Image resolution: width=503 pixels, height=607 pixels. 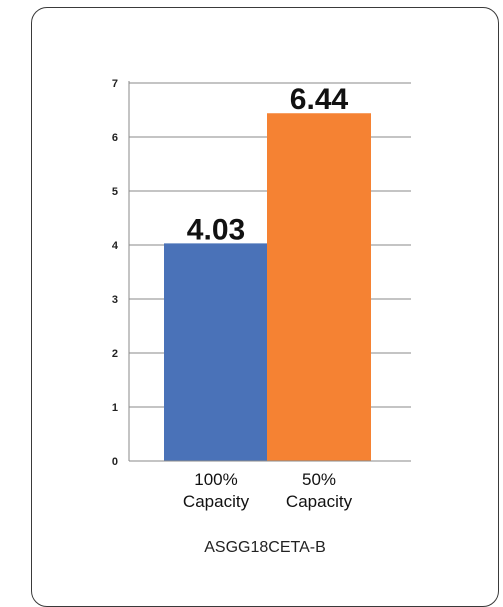 What do you see at coordinates (215, 479) in the screenshot?
I see `x-category-label: 100%` at bounding box center [215, 479].